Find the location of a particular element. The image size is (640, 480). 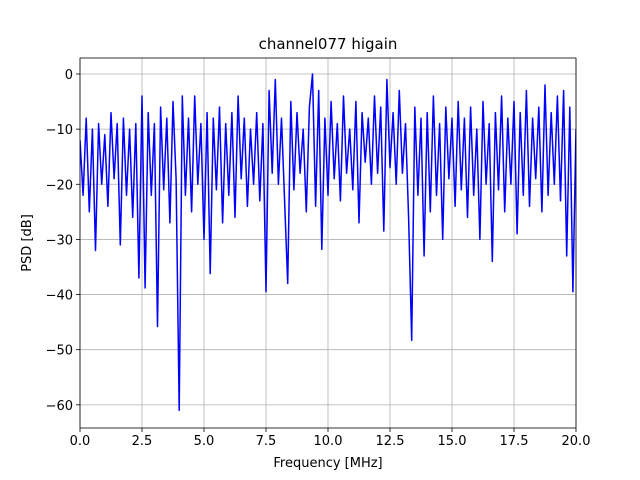

y-axis-label: PSD [dB] is located at coordinates (27, 243).